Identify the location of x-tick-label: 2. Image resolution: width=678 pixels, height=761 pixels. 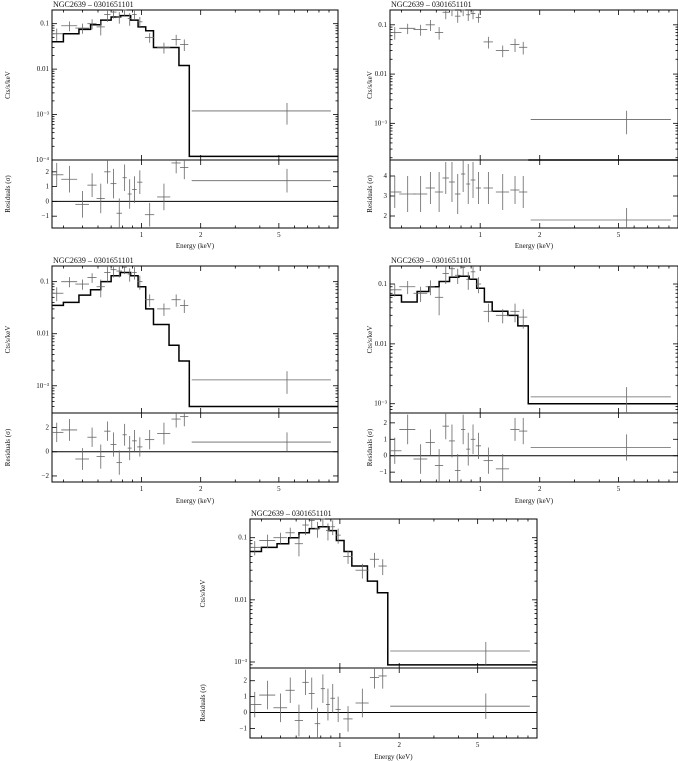
(399, 745).